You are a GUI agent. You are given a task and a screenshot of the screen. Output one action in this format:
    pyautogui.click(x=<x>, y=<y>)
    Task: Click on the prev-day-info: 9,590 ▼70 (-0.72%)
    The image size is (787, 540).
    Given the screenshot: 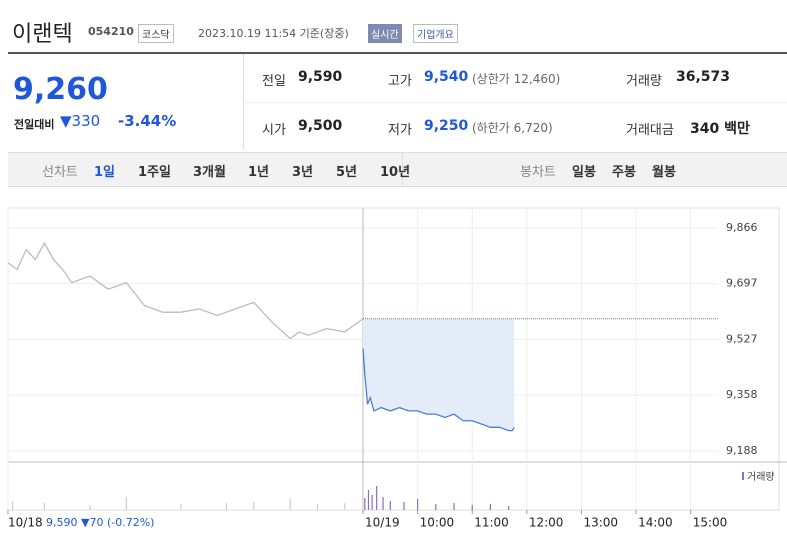 What is the action you would take?
    pyautogui.click(x=100, y=522)
    